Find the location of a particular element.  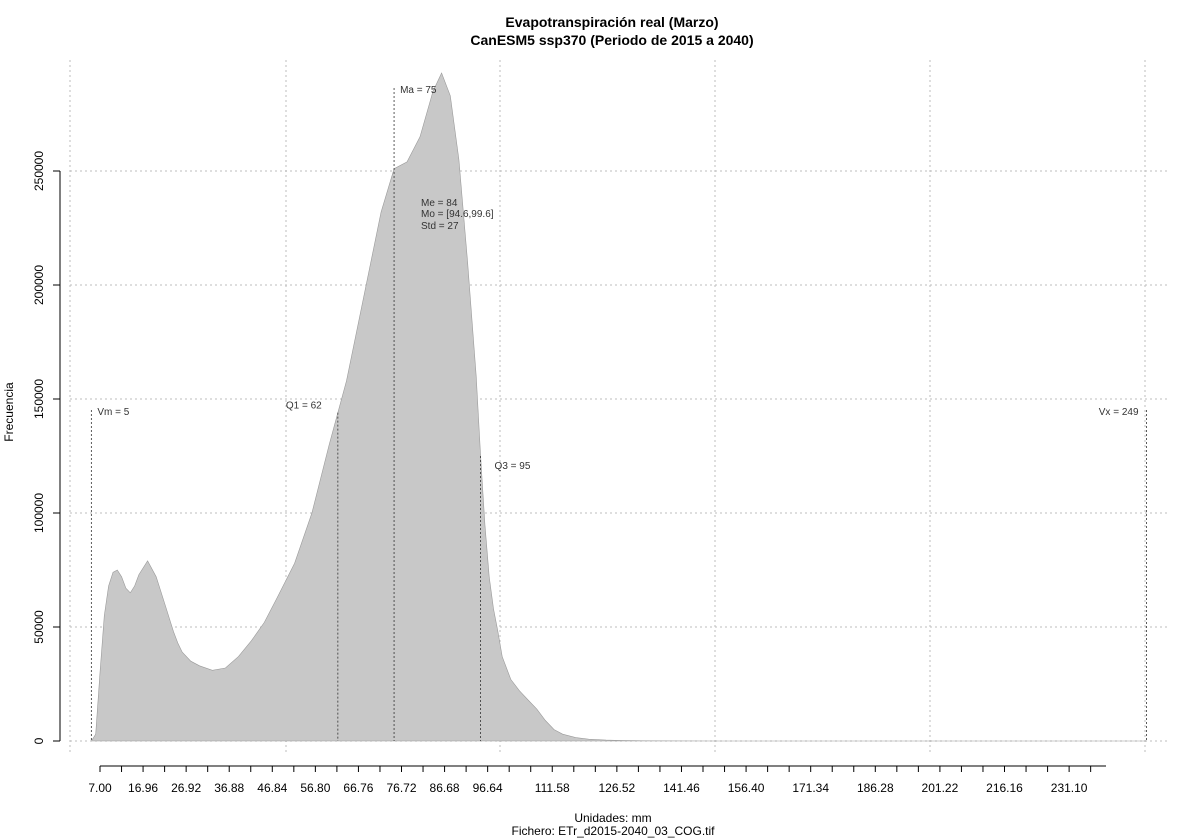

x-tick-label: 46.84 is located at coordinates (272, 788).